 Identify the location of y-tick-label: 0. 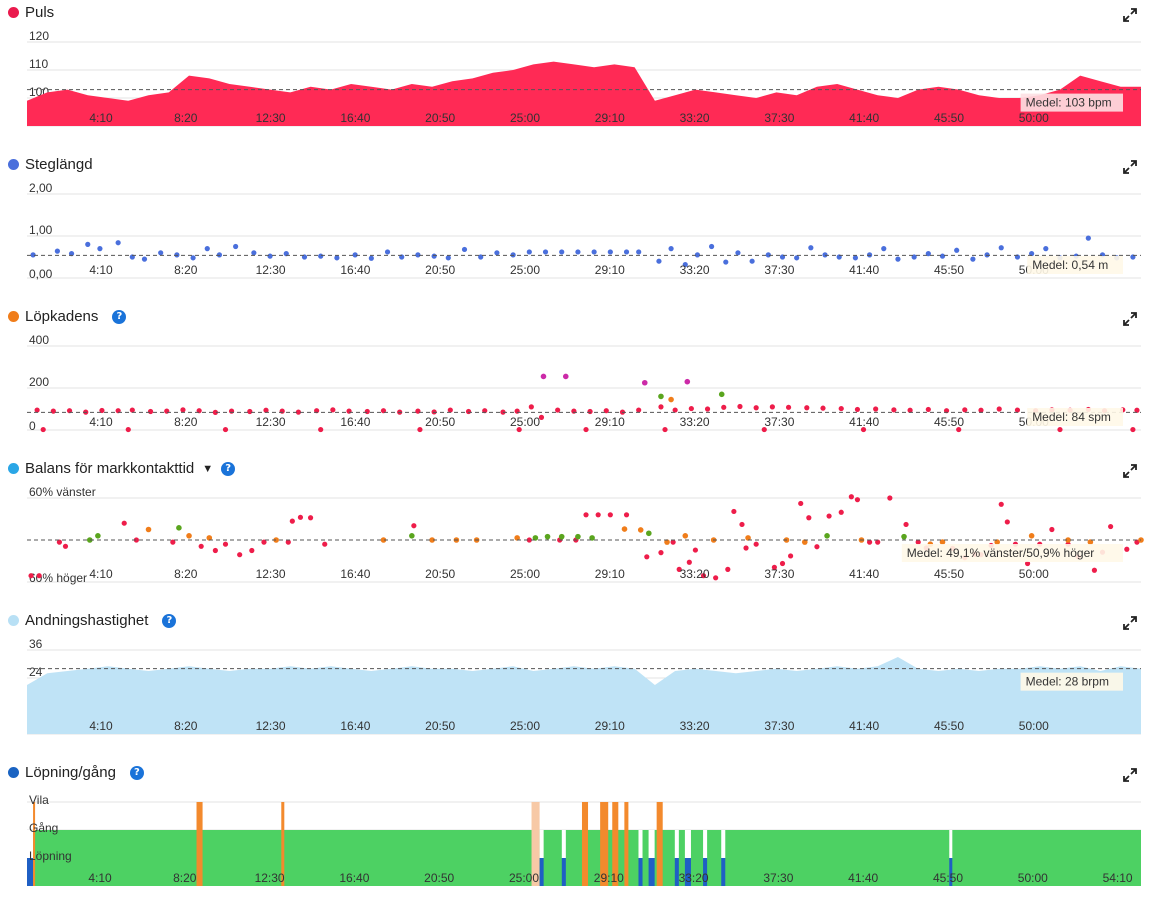
(32, 426).